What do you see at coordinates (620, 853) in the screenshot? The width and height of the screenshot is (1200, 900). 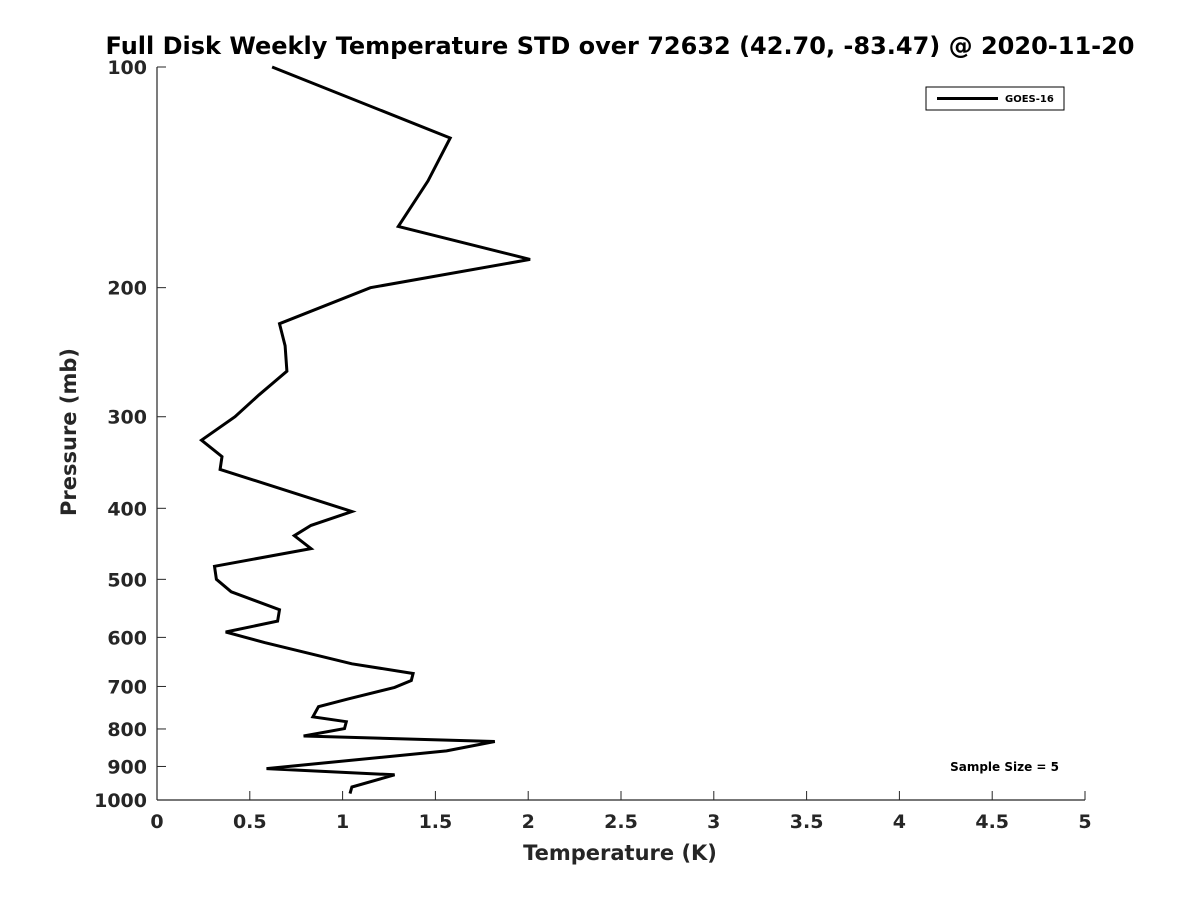 I see `x-axis-label: Temperature (K)` at bounding box center [620, 853].